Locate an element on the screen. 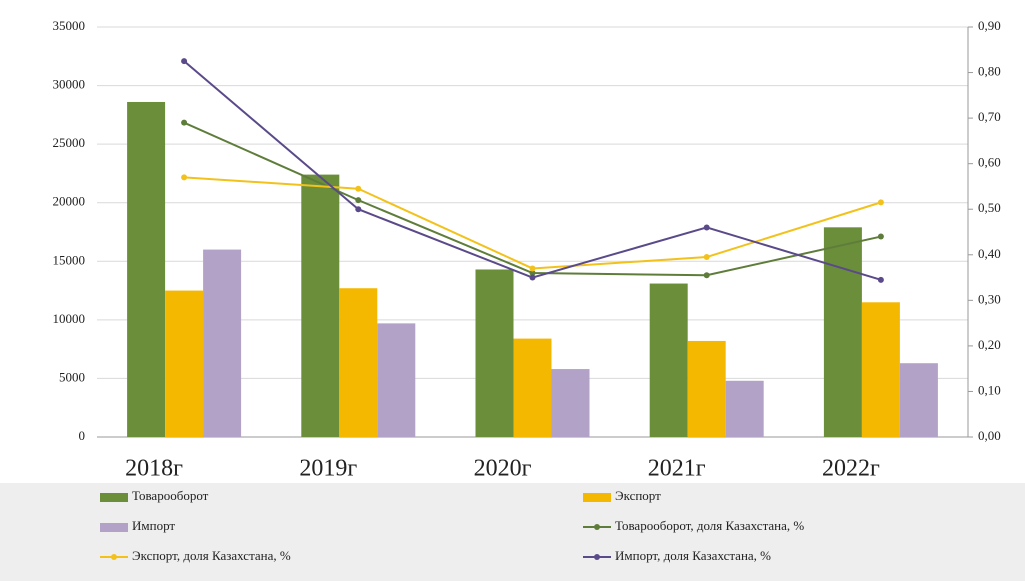 This screenshot has width=1025, height=581. y2-tick-label: 0,50 is located at coordinates (989, 207).